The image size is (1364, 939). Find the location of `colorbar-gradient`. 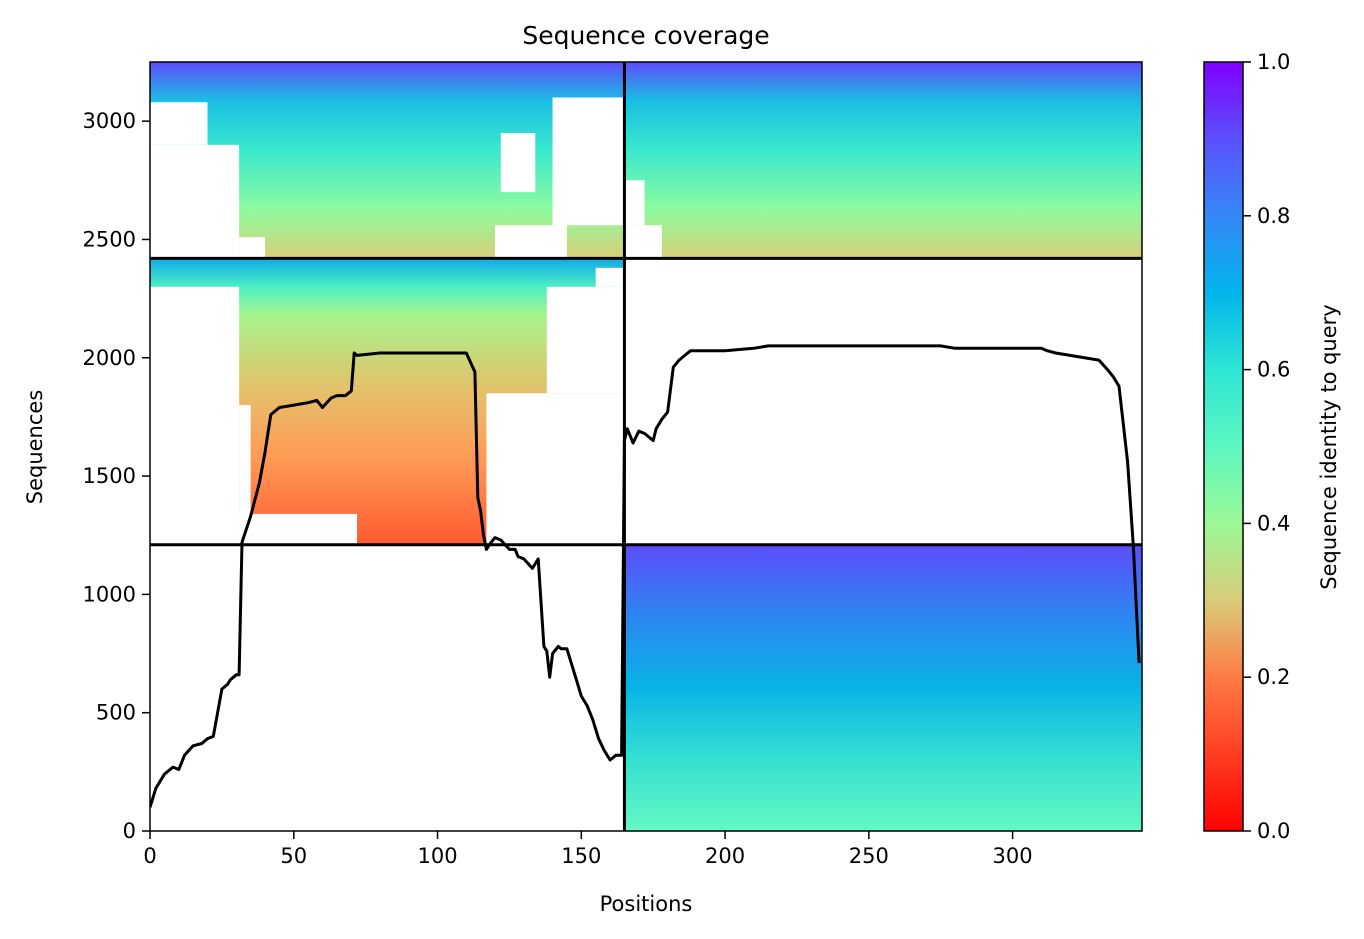

colorbar-gradient is located at coordinates (1223, 446).